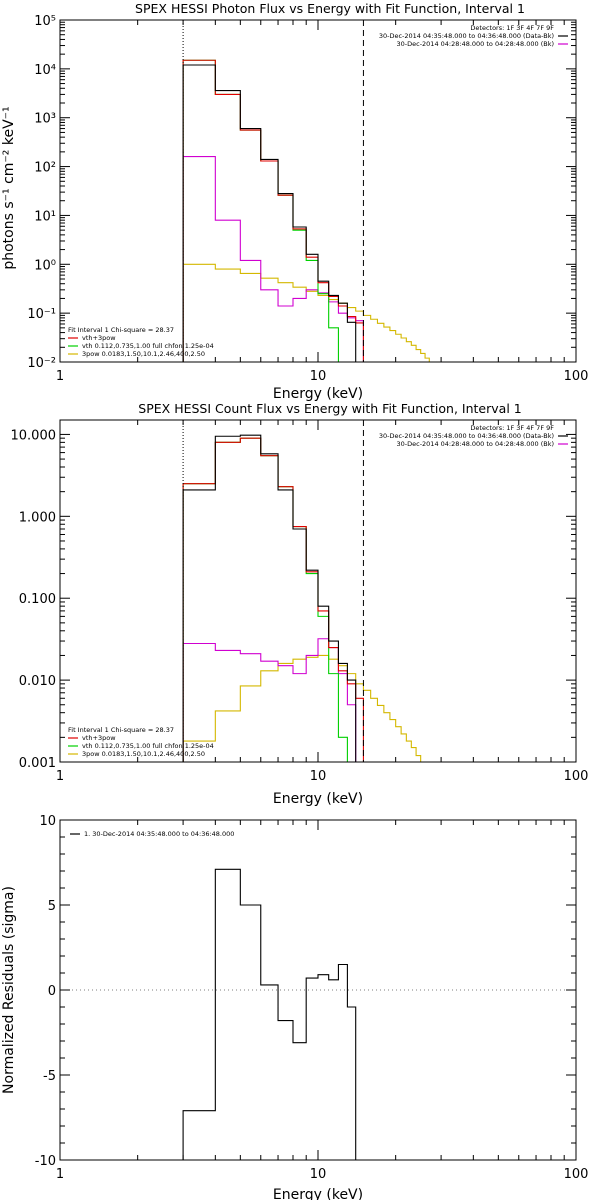 The image size is (600, 1200). What do you see at coordinates (318, 394) in the screenshot?
I see `photon-flux-xlabel: Energy (keV)` at bounding box center [318, 394].